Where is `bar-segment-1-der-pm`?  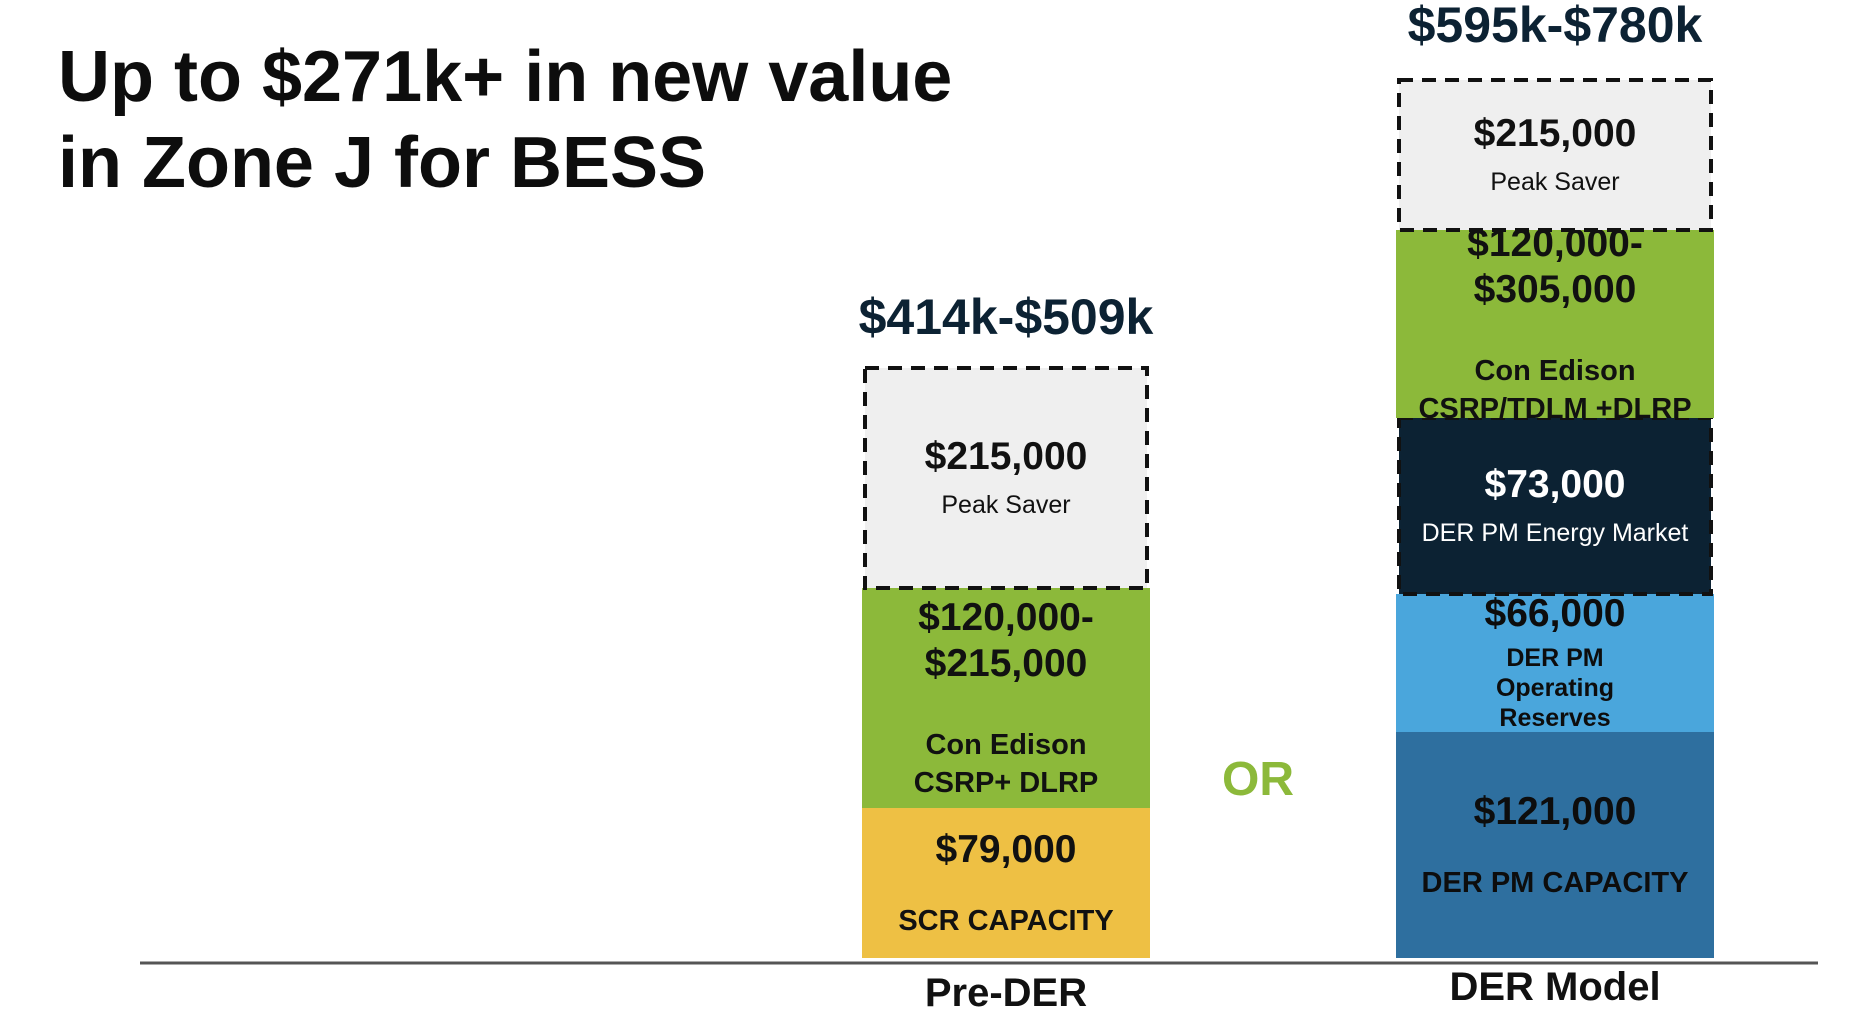
bar-segment-1-der-pm is located at coordinates (1555, 663).